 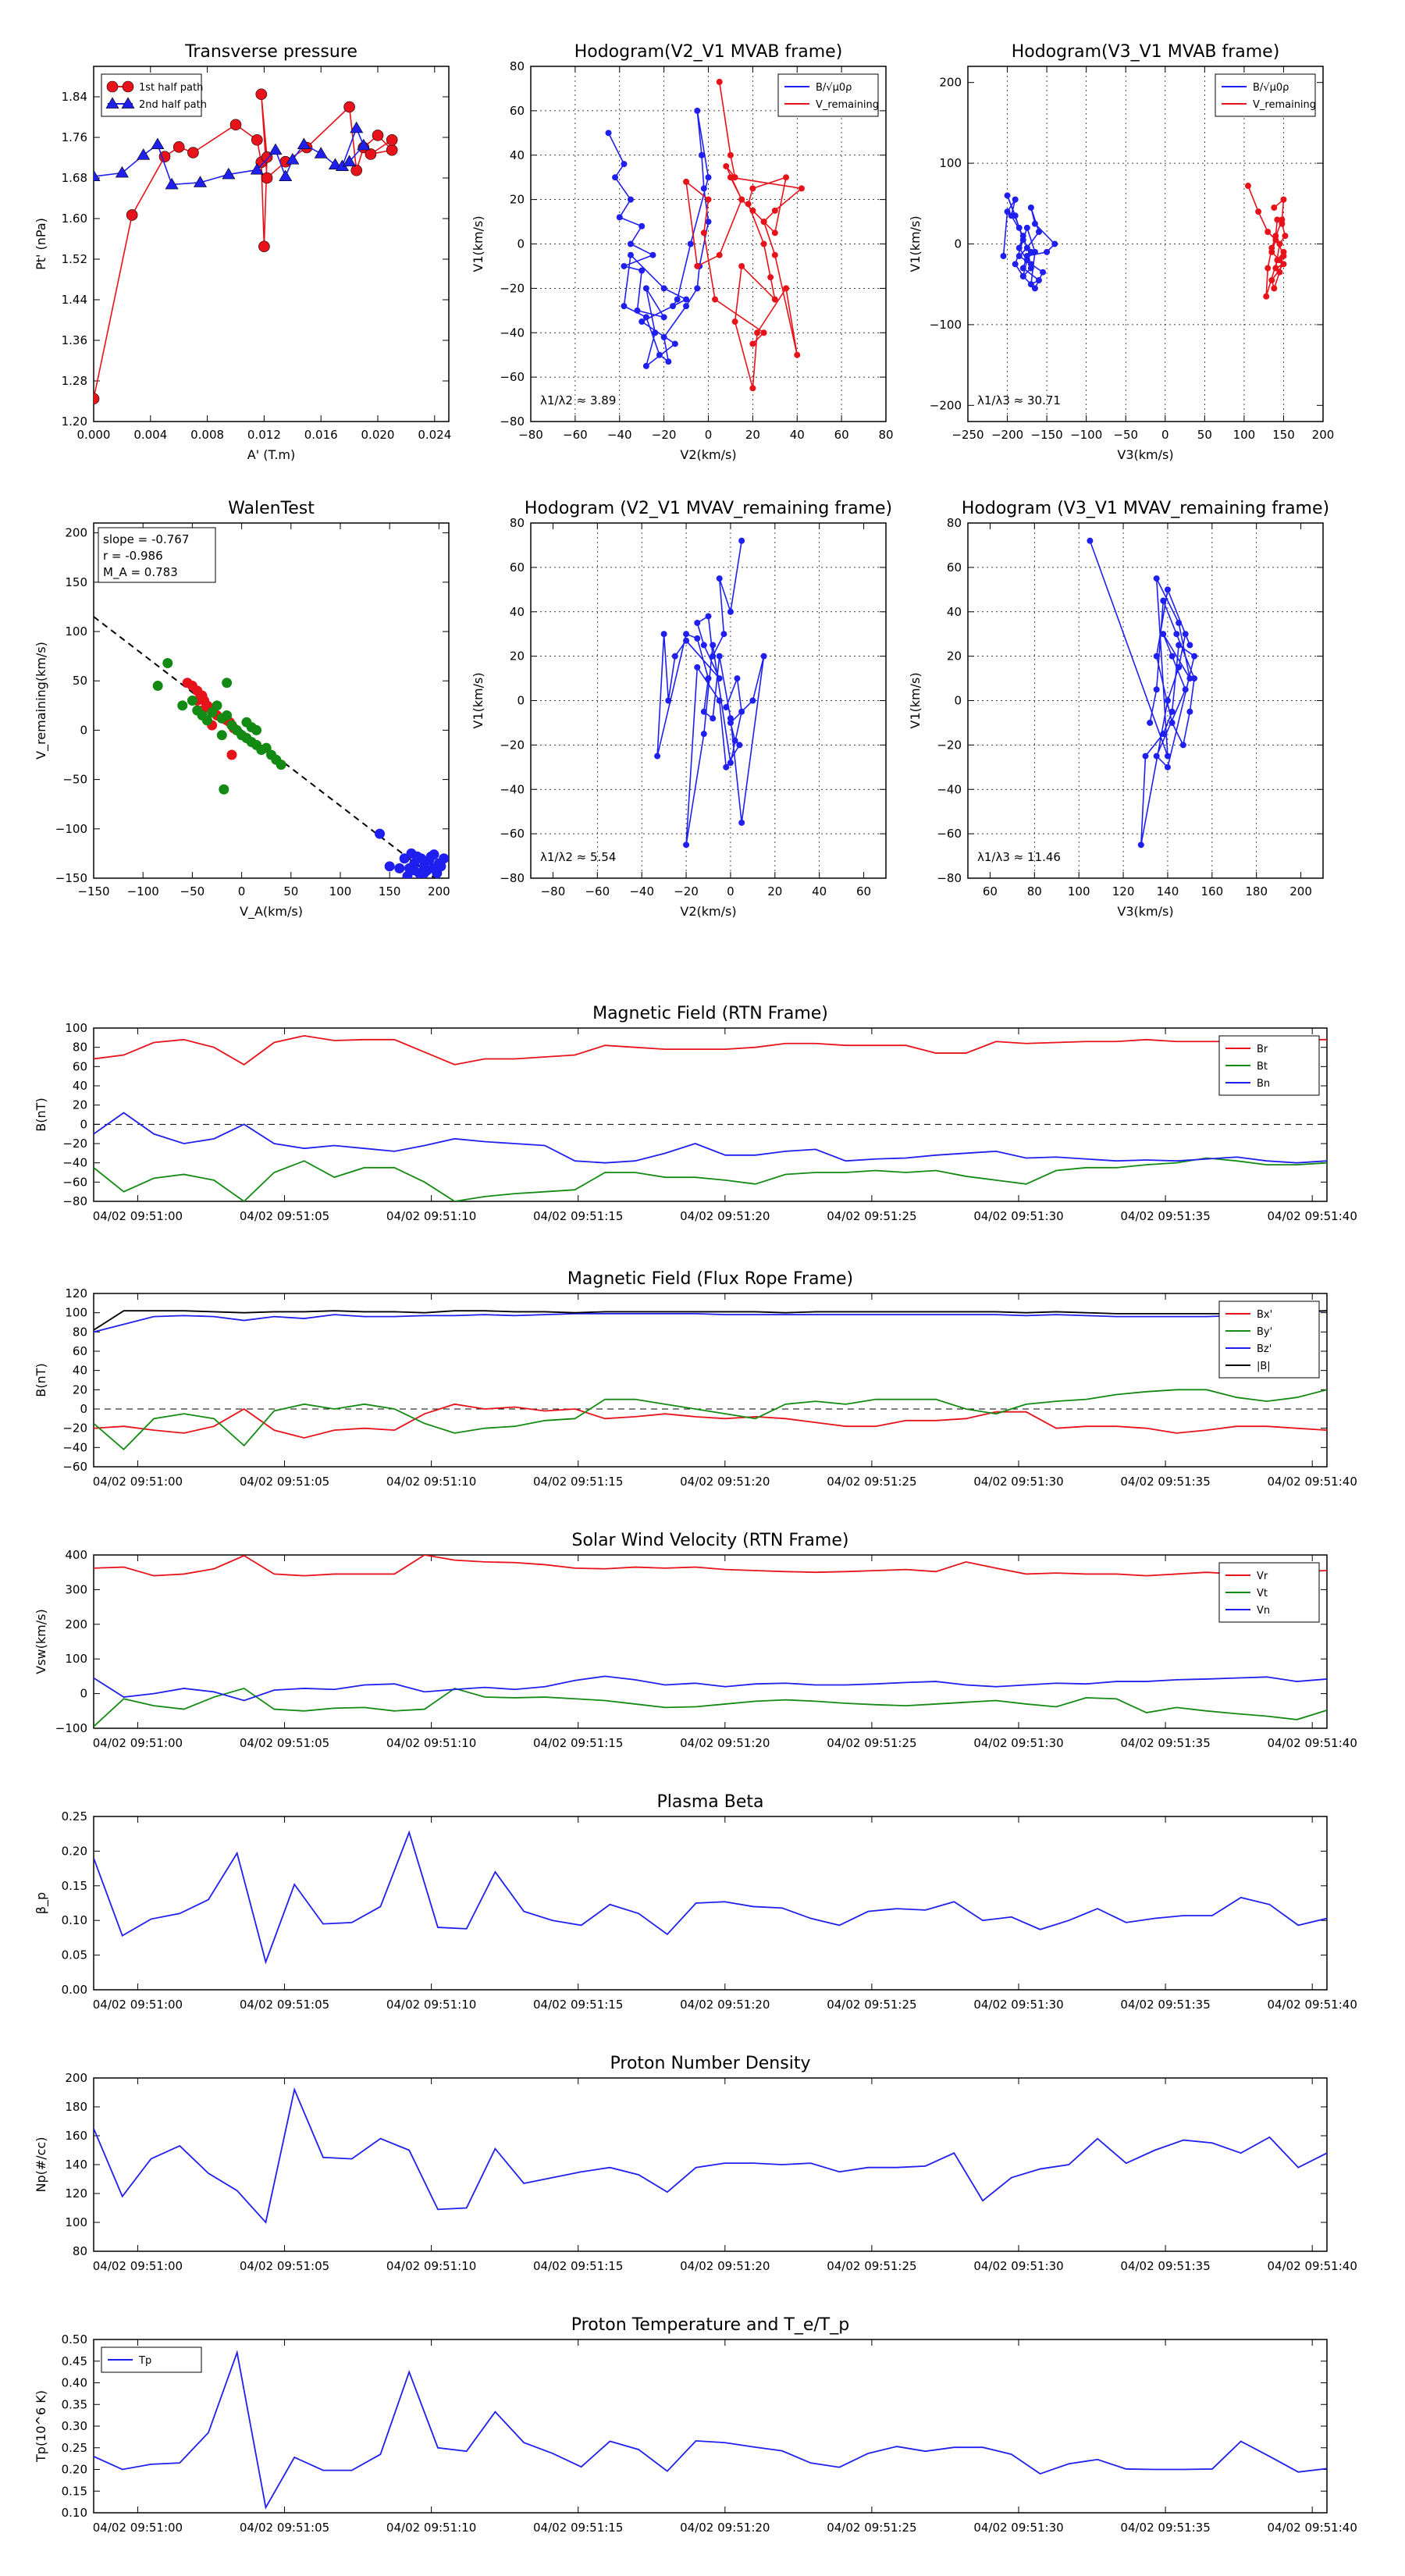 I want to click on b_fr-legend-label: Bx', so click(x=1265, y=1315).